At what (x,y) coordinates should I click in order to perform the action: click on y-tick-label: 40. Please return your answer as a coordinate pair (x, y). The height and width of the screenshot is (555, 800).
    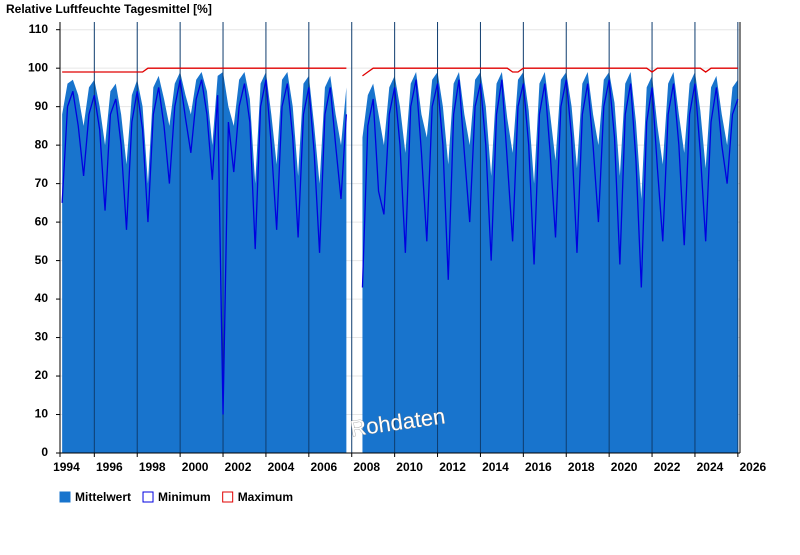
    Looking at the image, I should click on (42, 298).